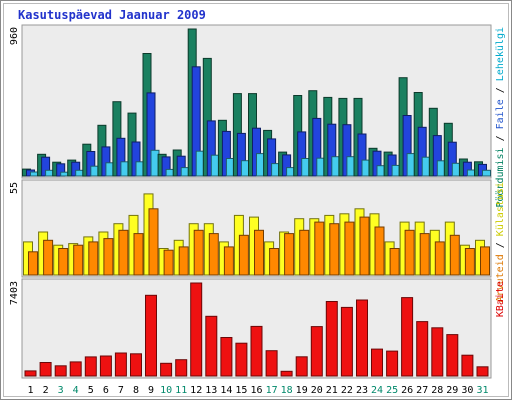 This screenshot has height=405, width=512. What do you see at coordinates (486, 173) in the screenshot?
I see `bar-lehekülgi-day-31` at bounding box center [486, 173].